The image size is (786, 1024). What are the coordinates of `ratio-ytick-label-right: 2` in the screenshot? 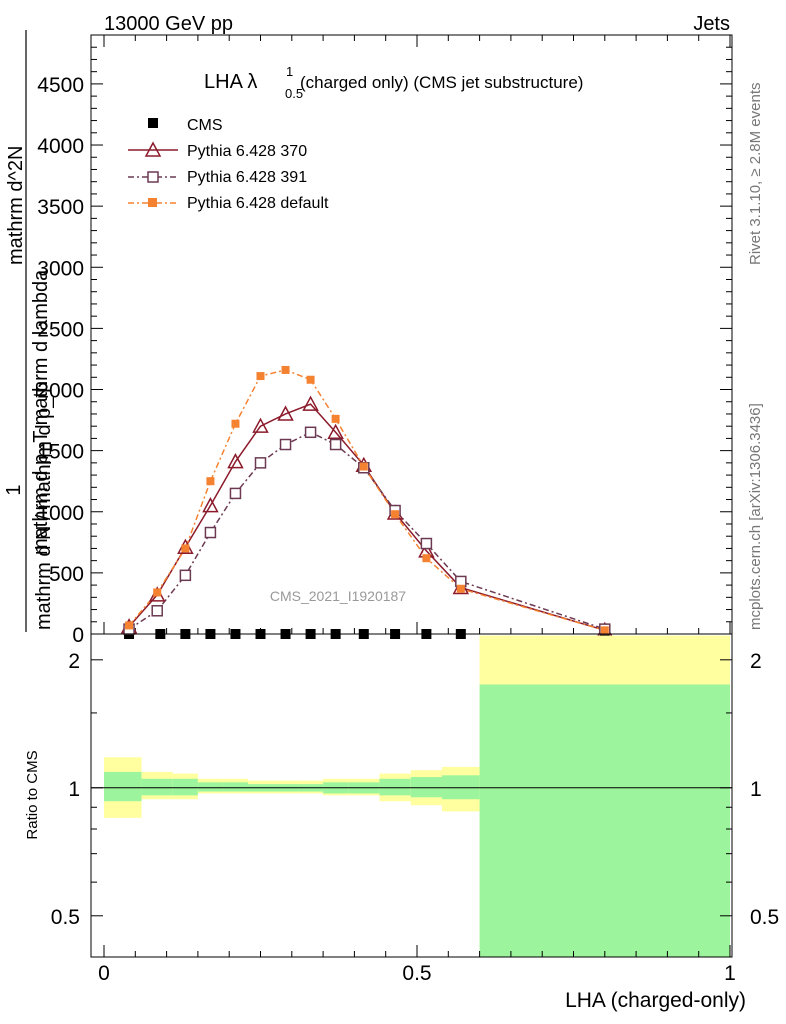 It's located at (756, 661).